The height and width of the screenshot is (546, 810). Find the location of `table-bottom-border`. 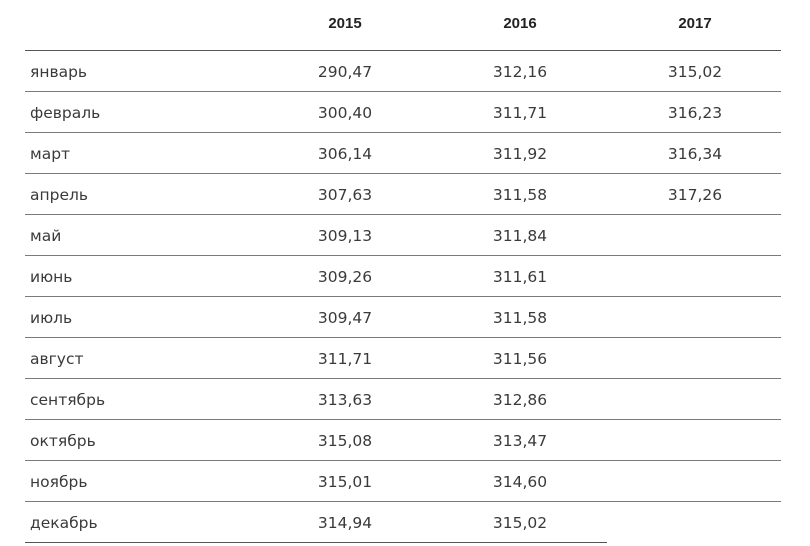

table-bottom-border is located at coordinates (316, 542).